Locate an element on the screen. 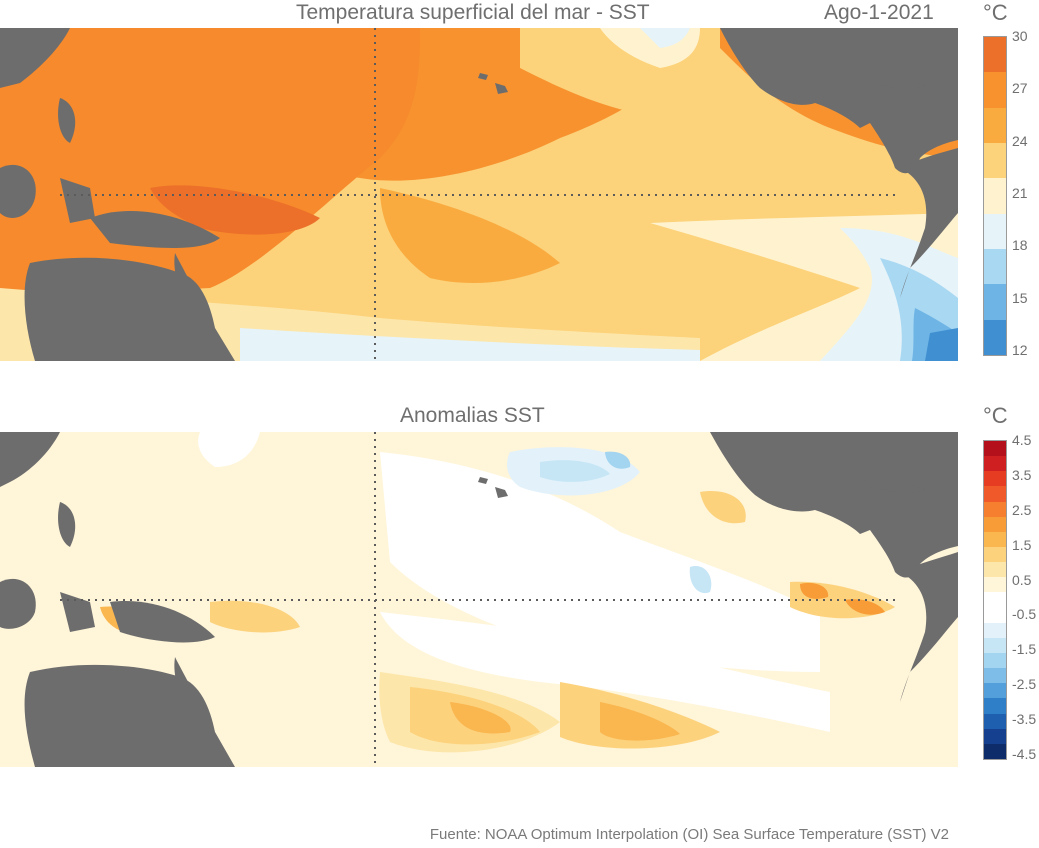 This screenshot has width=1039, height=848. anomaly-unit: °C is located at coordinates (995, 415).